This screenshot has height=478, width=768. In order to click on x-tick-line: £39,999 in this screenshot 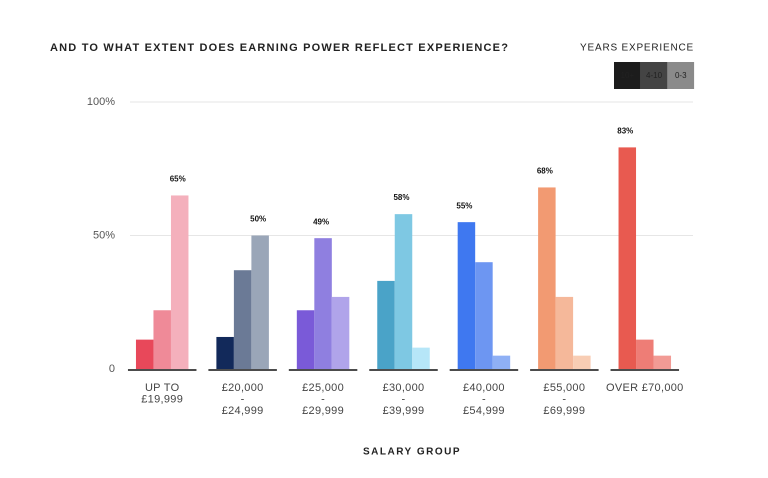, I will do `click(404, 411)`.